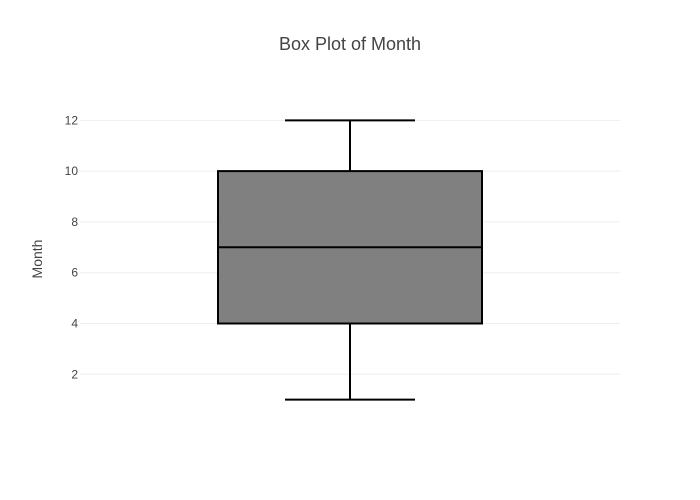 The height and width of the screenshot is (500, 700). What do you see at coordinates (72, 120) in the screenshot?
I see `y-tick-label-12: 12` at bounding box center [72, 120].